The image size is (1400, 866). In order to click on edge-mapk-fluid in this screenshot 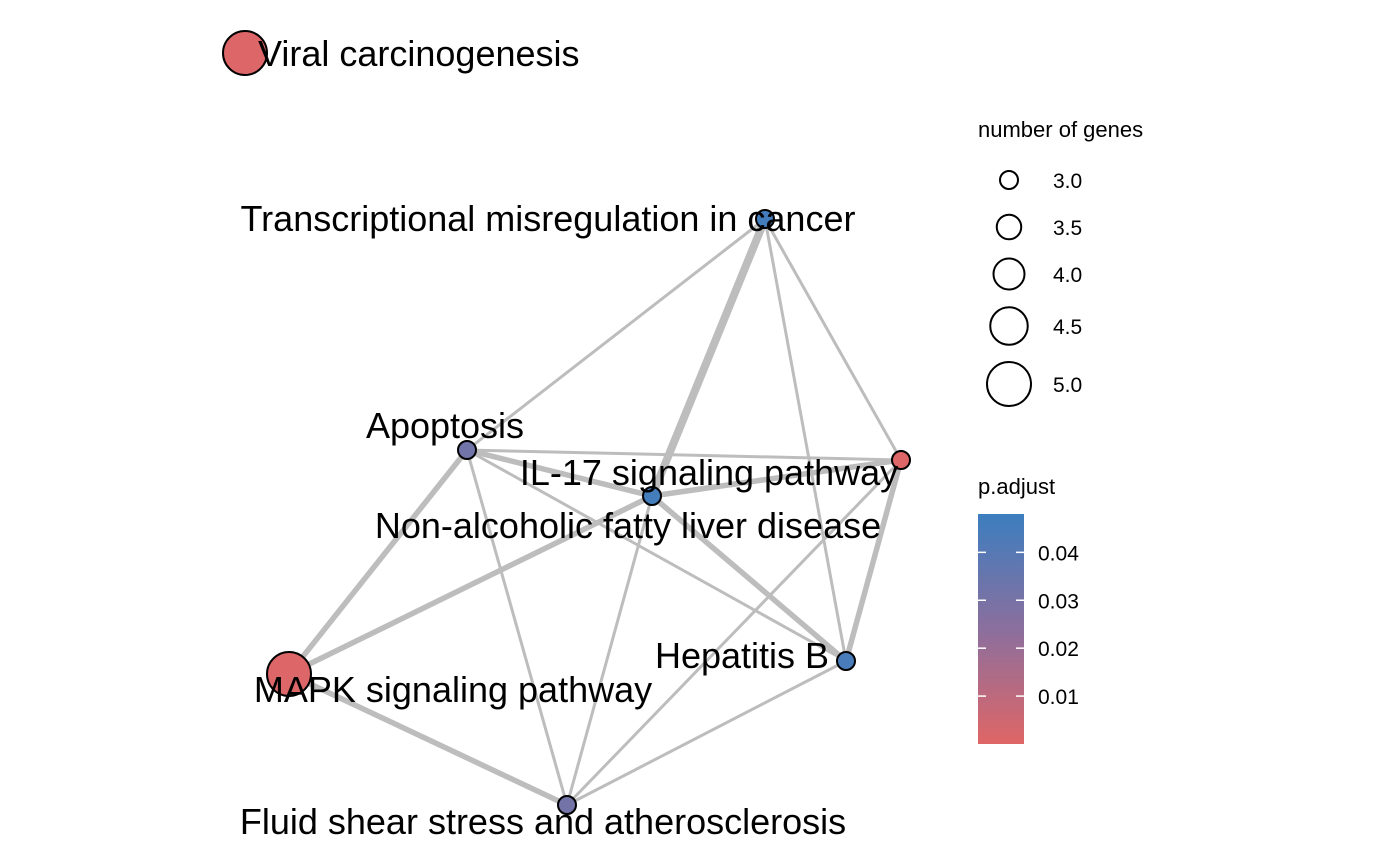, I will do `click(428, 739)`.